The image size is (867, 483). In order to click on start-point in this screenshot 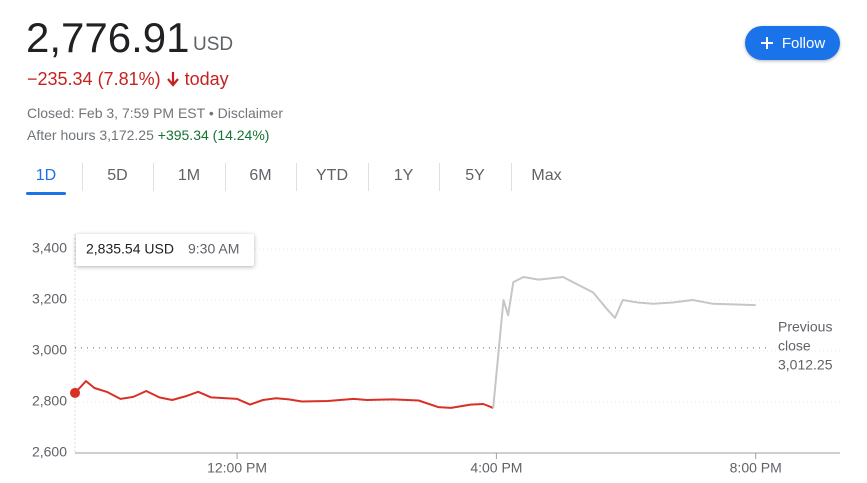, I will do `click(75, 392)`.